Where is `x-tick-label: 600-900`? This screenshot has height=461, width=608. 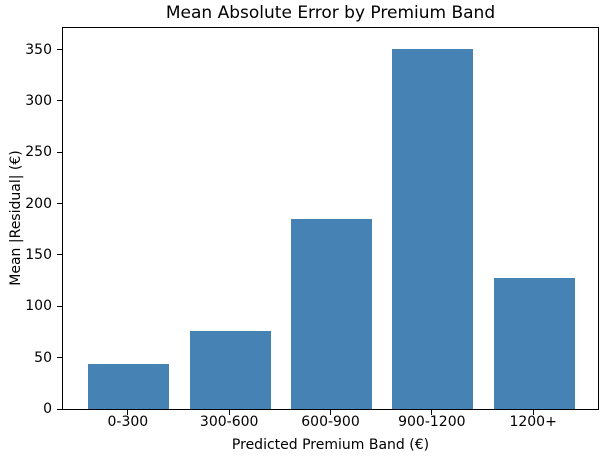 x-tick-label: 600-900 is located at coordinates (330, 422).